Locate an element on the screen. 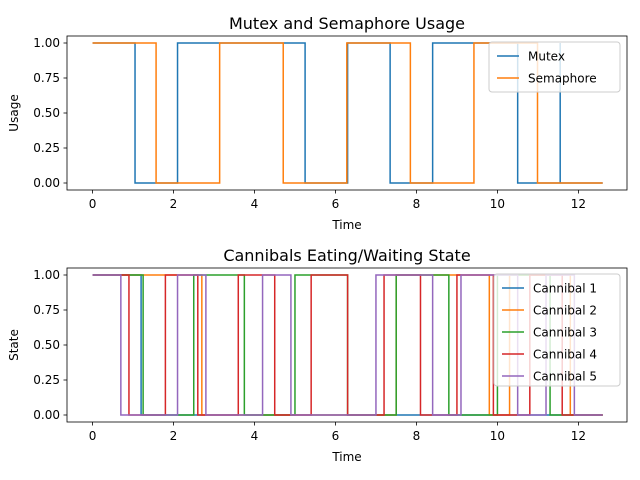 This screenshot has width=640, height=480. c0-xtick-label: 8 is located at coordinates (417, 204).